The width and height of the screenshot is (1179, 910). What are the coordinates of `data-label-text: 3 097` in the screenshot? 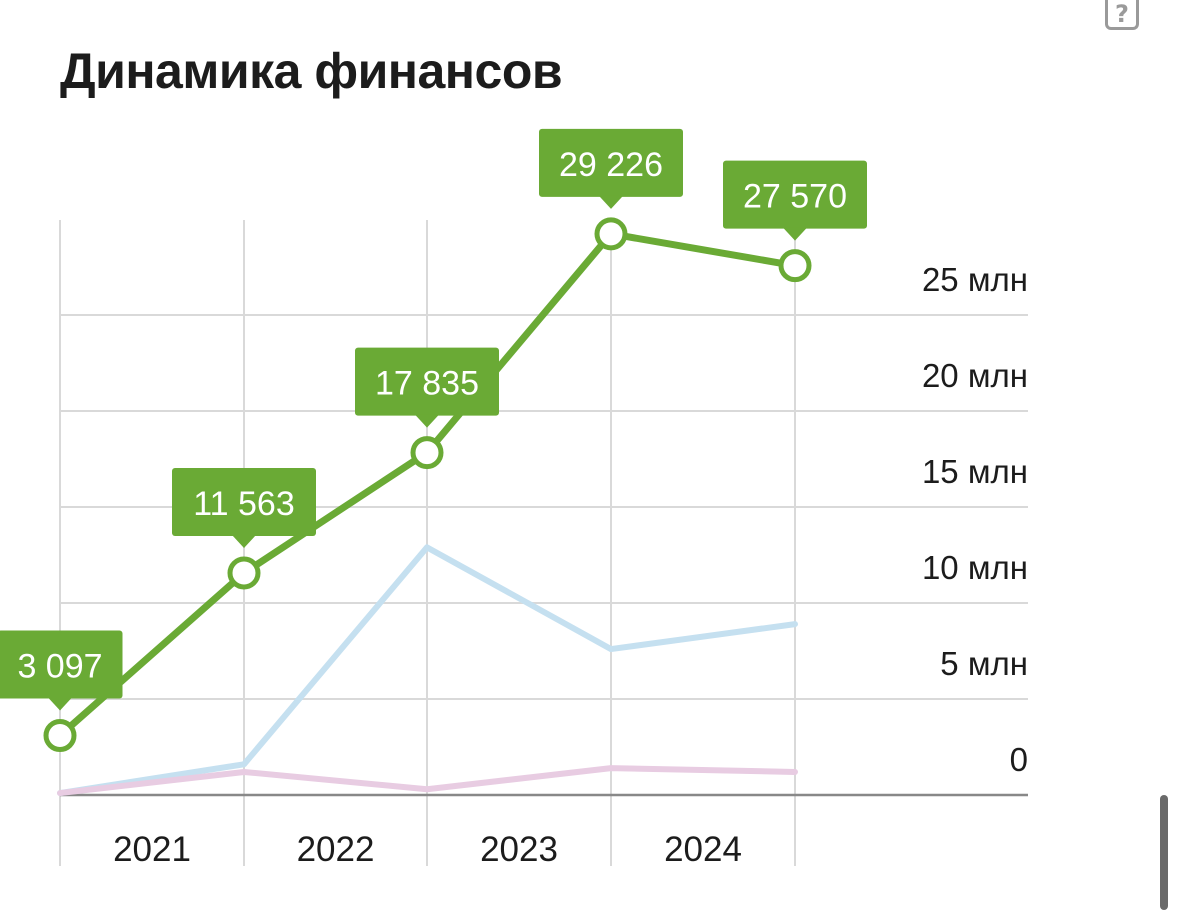 It's located at (59, 667).